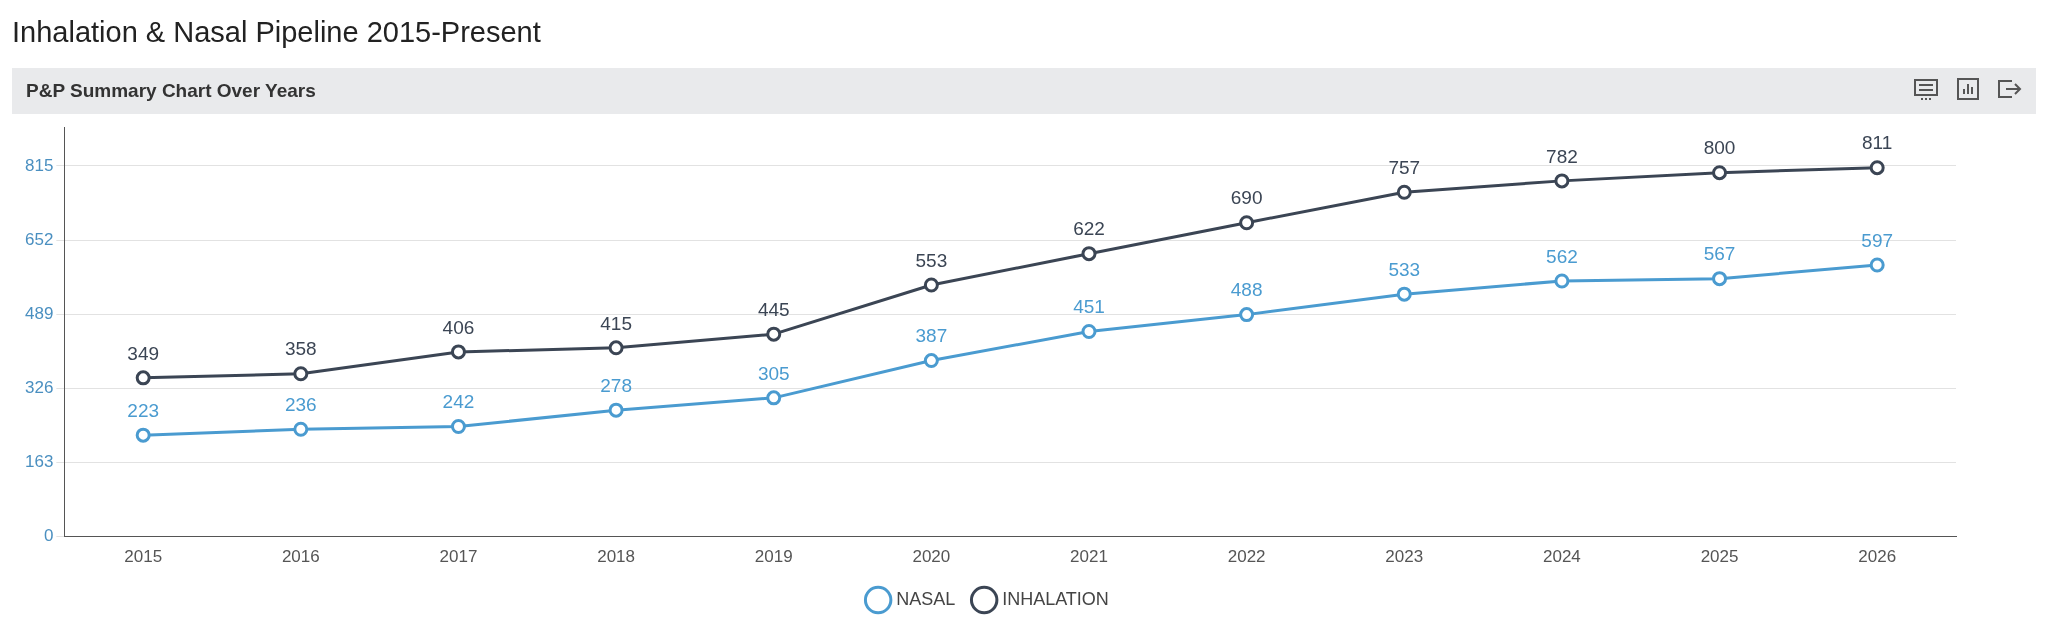 The image size is (2048, 622). I want to click on legend-label: NASAL, so click(926, 598).